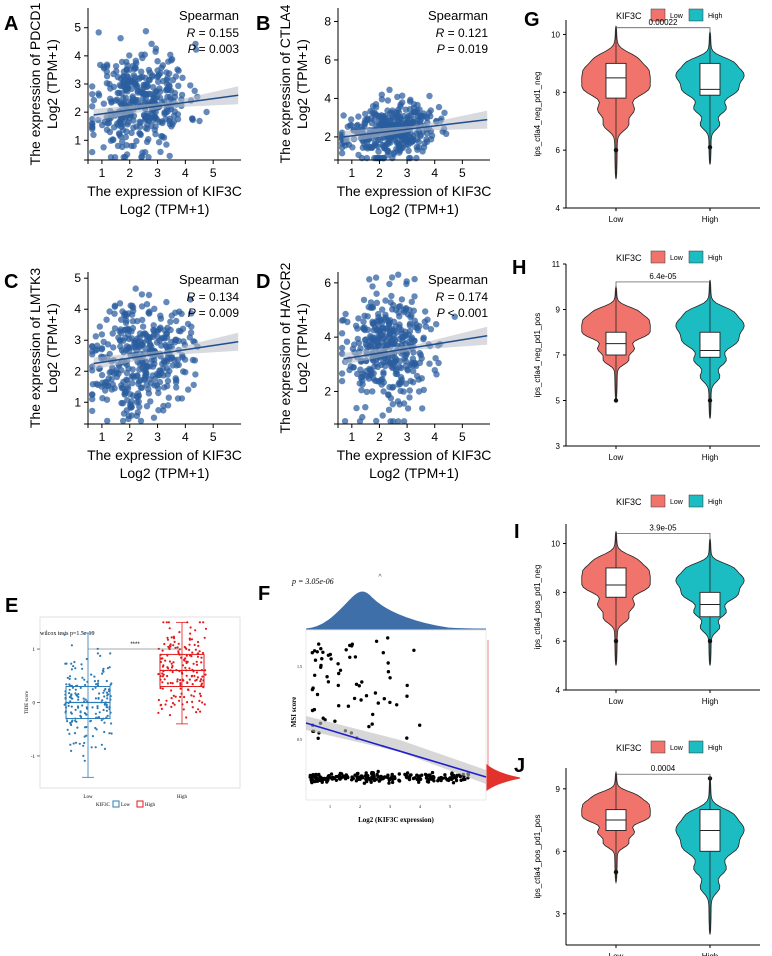 This screenshot has height=956, width=772. What do you see at coordinates (677, 502) in the screenshot?
I see `legend-label-low: Low` at bounding box center [677, 502].